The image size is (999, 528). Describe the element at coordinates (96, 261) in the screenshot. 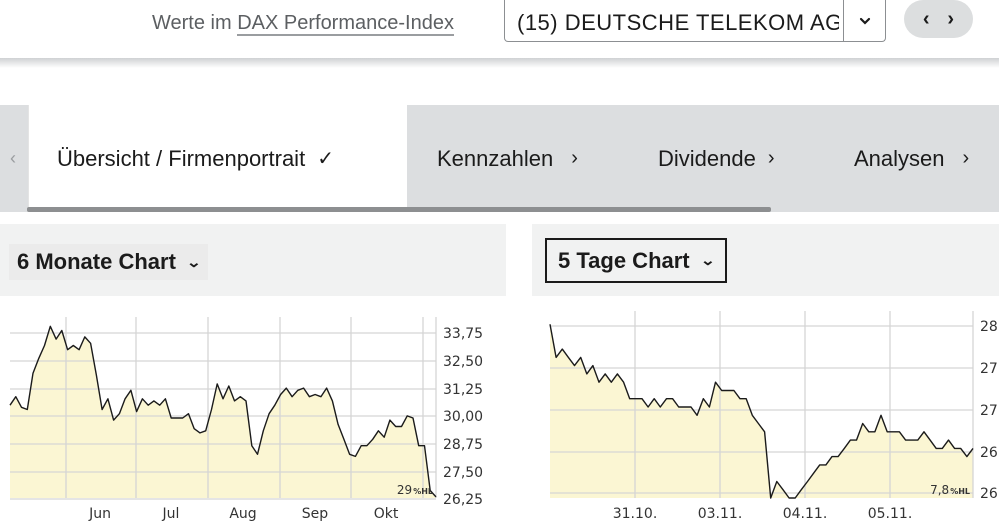

I see `chart-dropdown-label: 6 Monate Chart` at that location.